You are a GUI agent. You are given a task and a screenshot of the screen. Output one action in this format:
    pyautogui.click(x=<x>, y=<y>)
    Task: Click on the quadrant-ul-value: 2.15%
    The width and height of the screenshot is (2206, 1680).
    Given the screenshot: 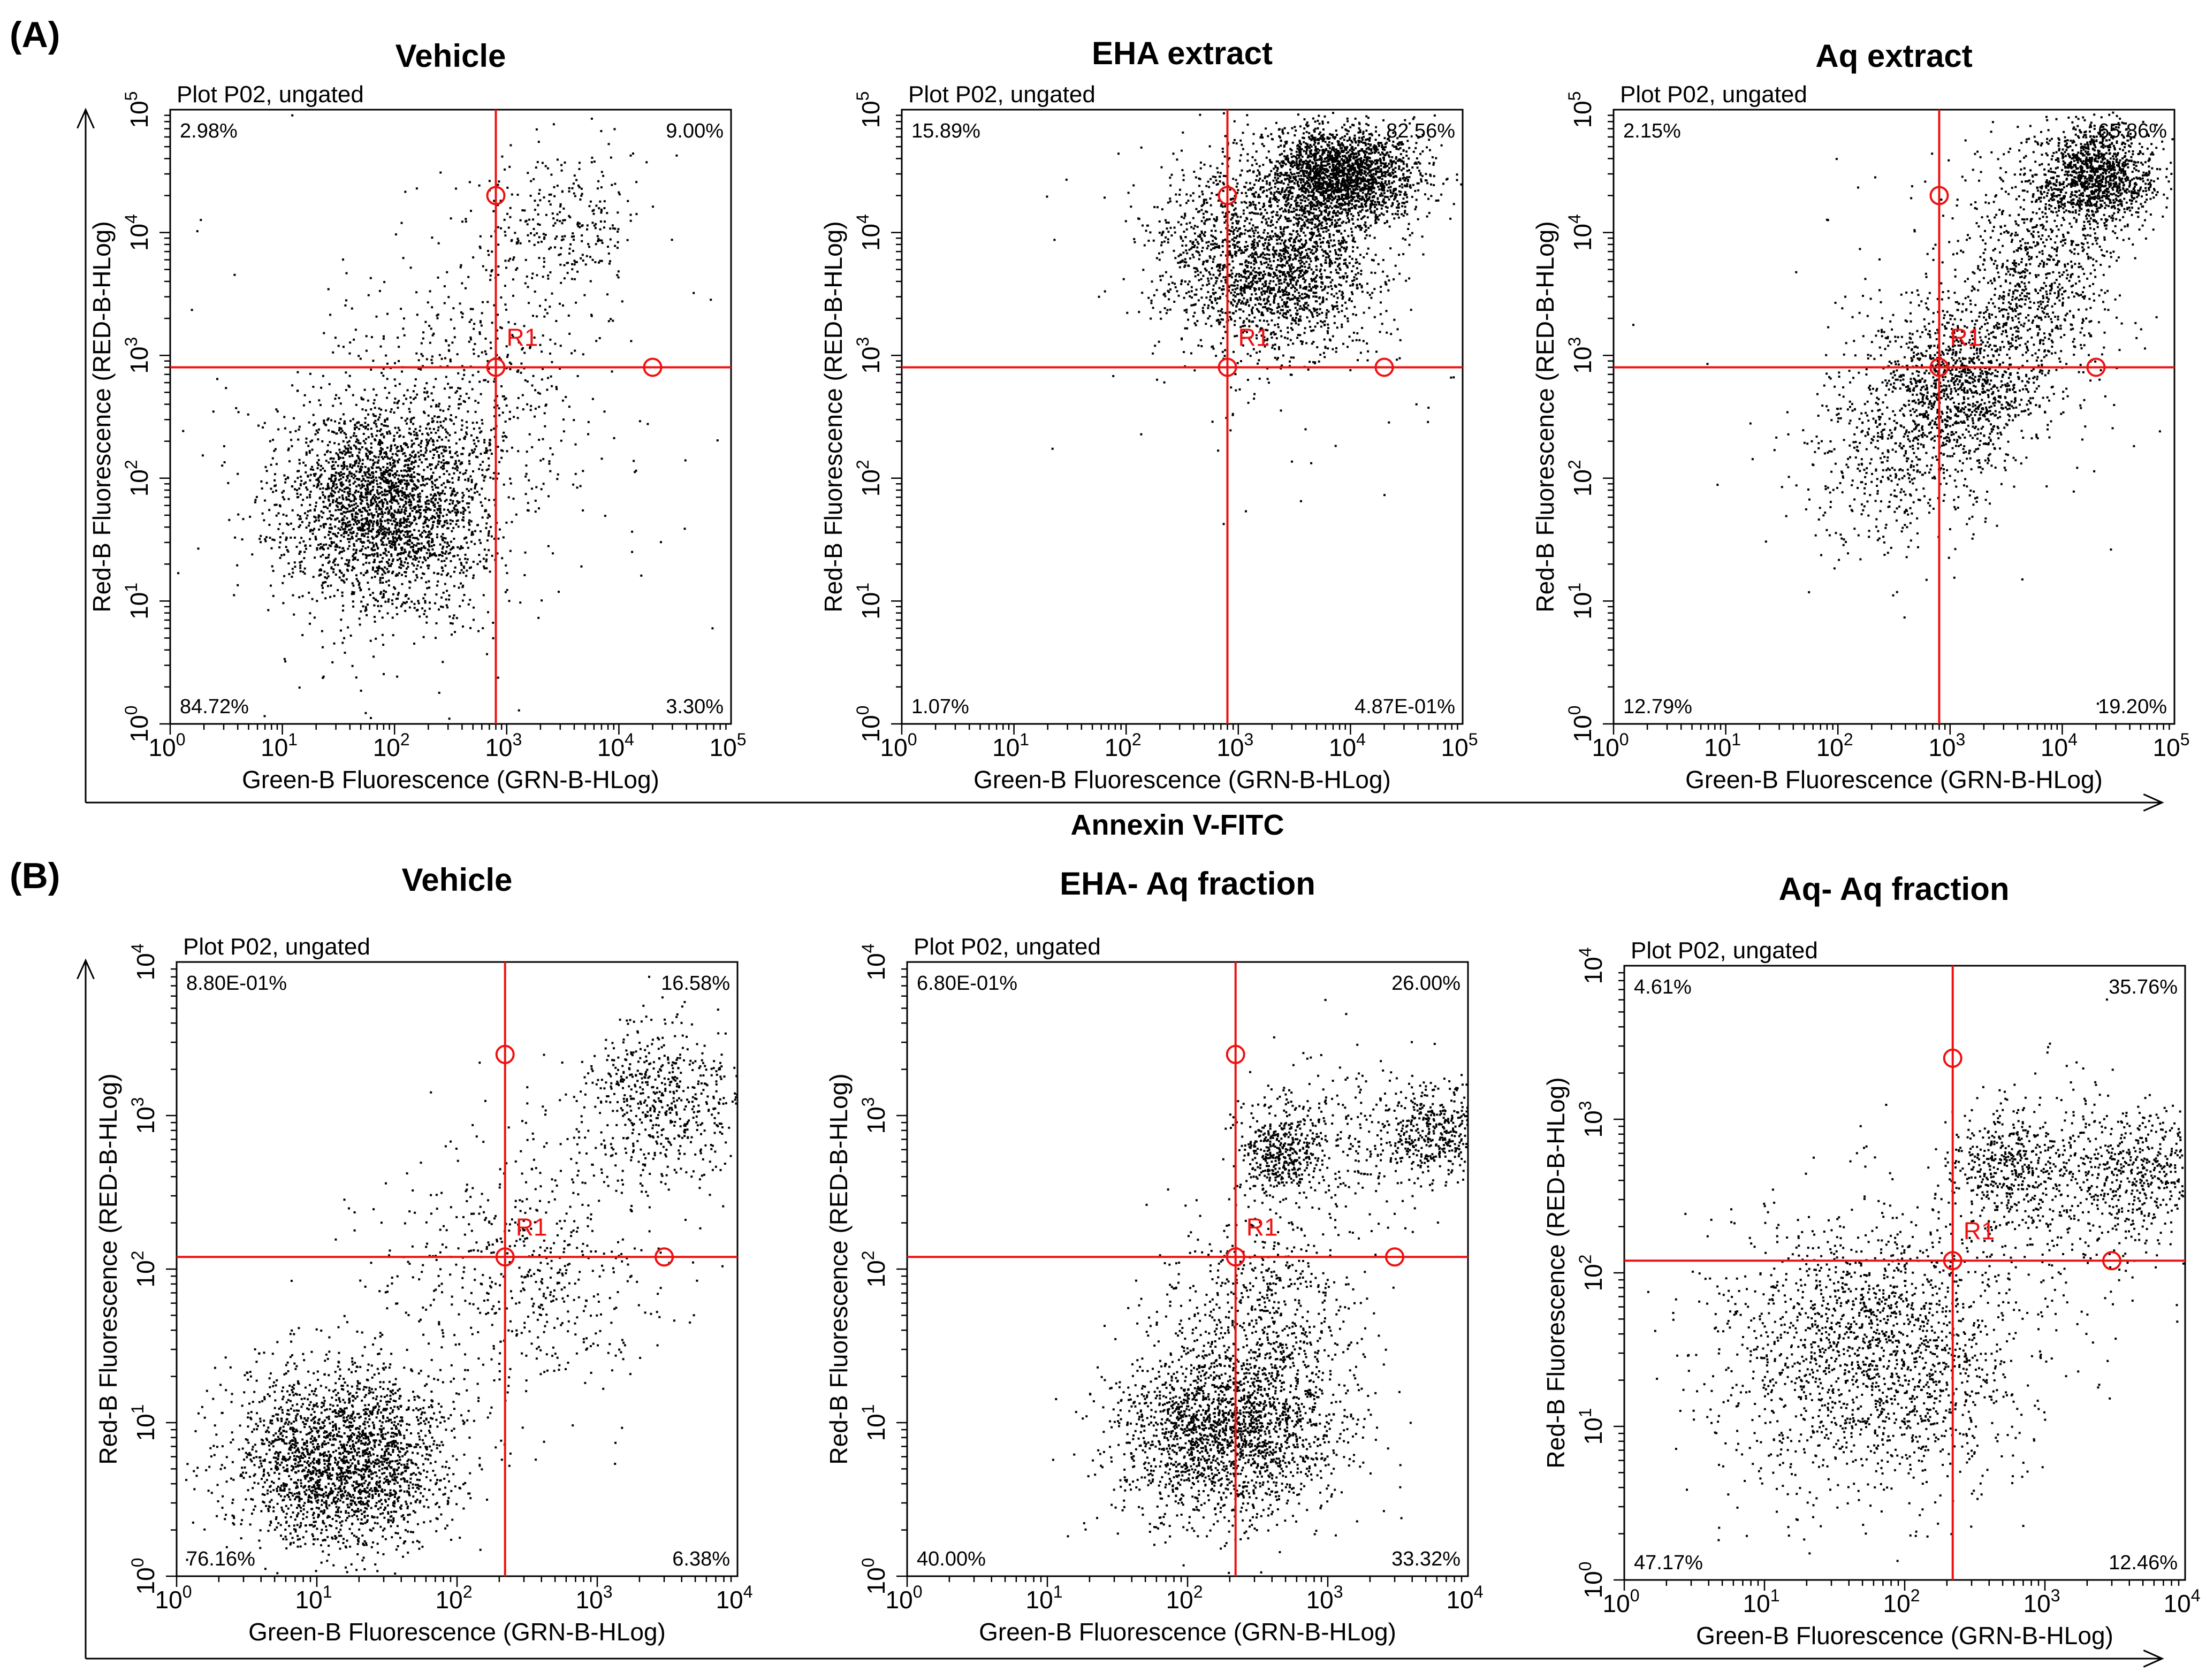 What is the action you would take?
    pyautogui.click(x=1652, y=131)
    